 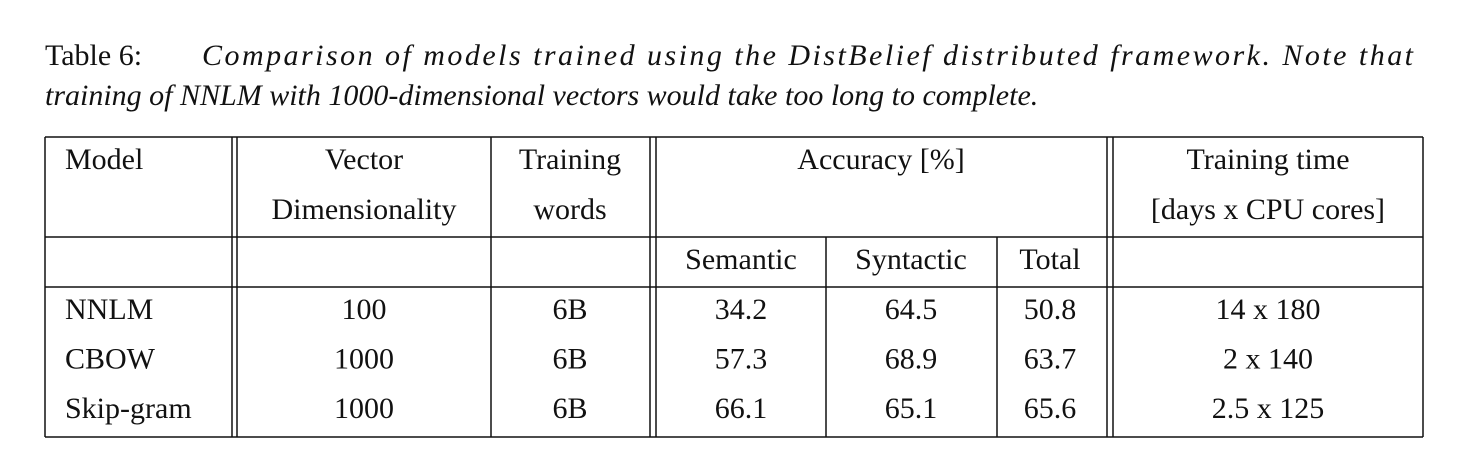 What do you see at coordinates (1268, 358) in the screenshot?
I see `table-cell: 2 x 140` at bounding box center [1268, 358].